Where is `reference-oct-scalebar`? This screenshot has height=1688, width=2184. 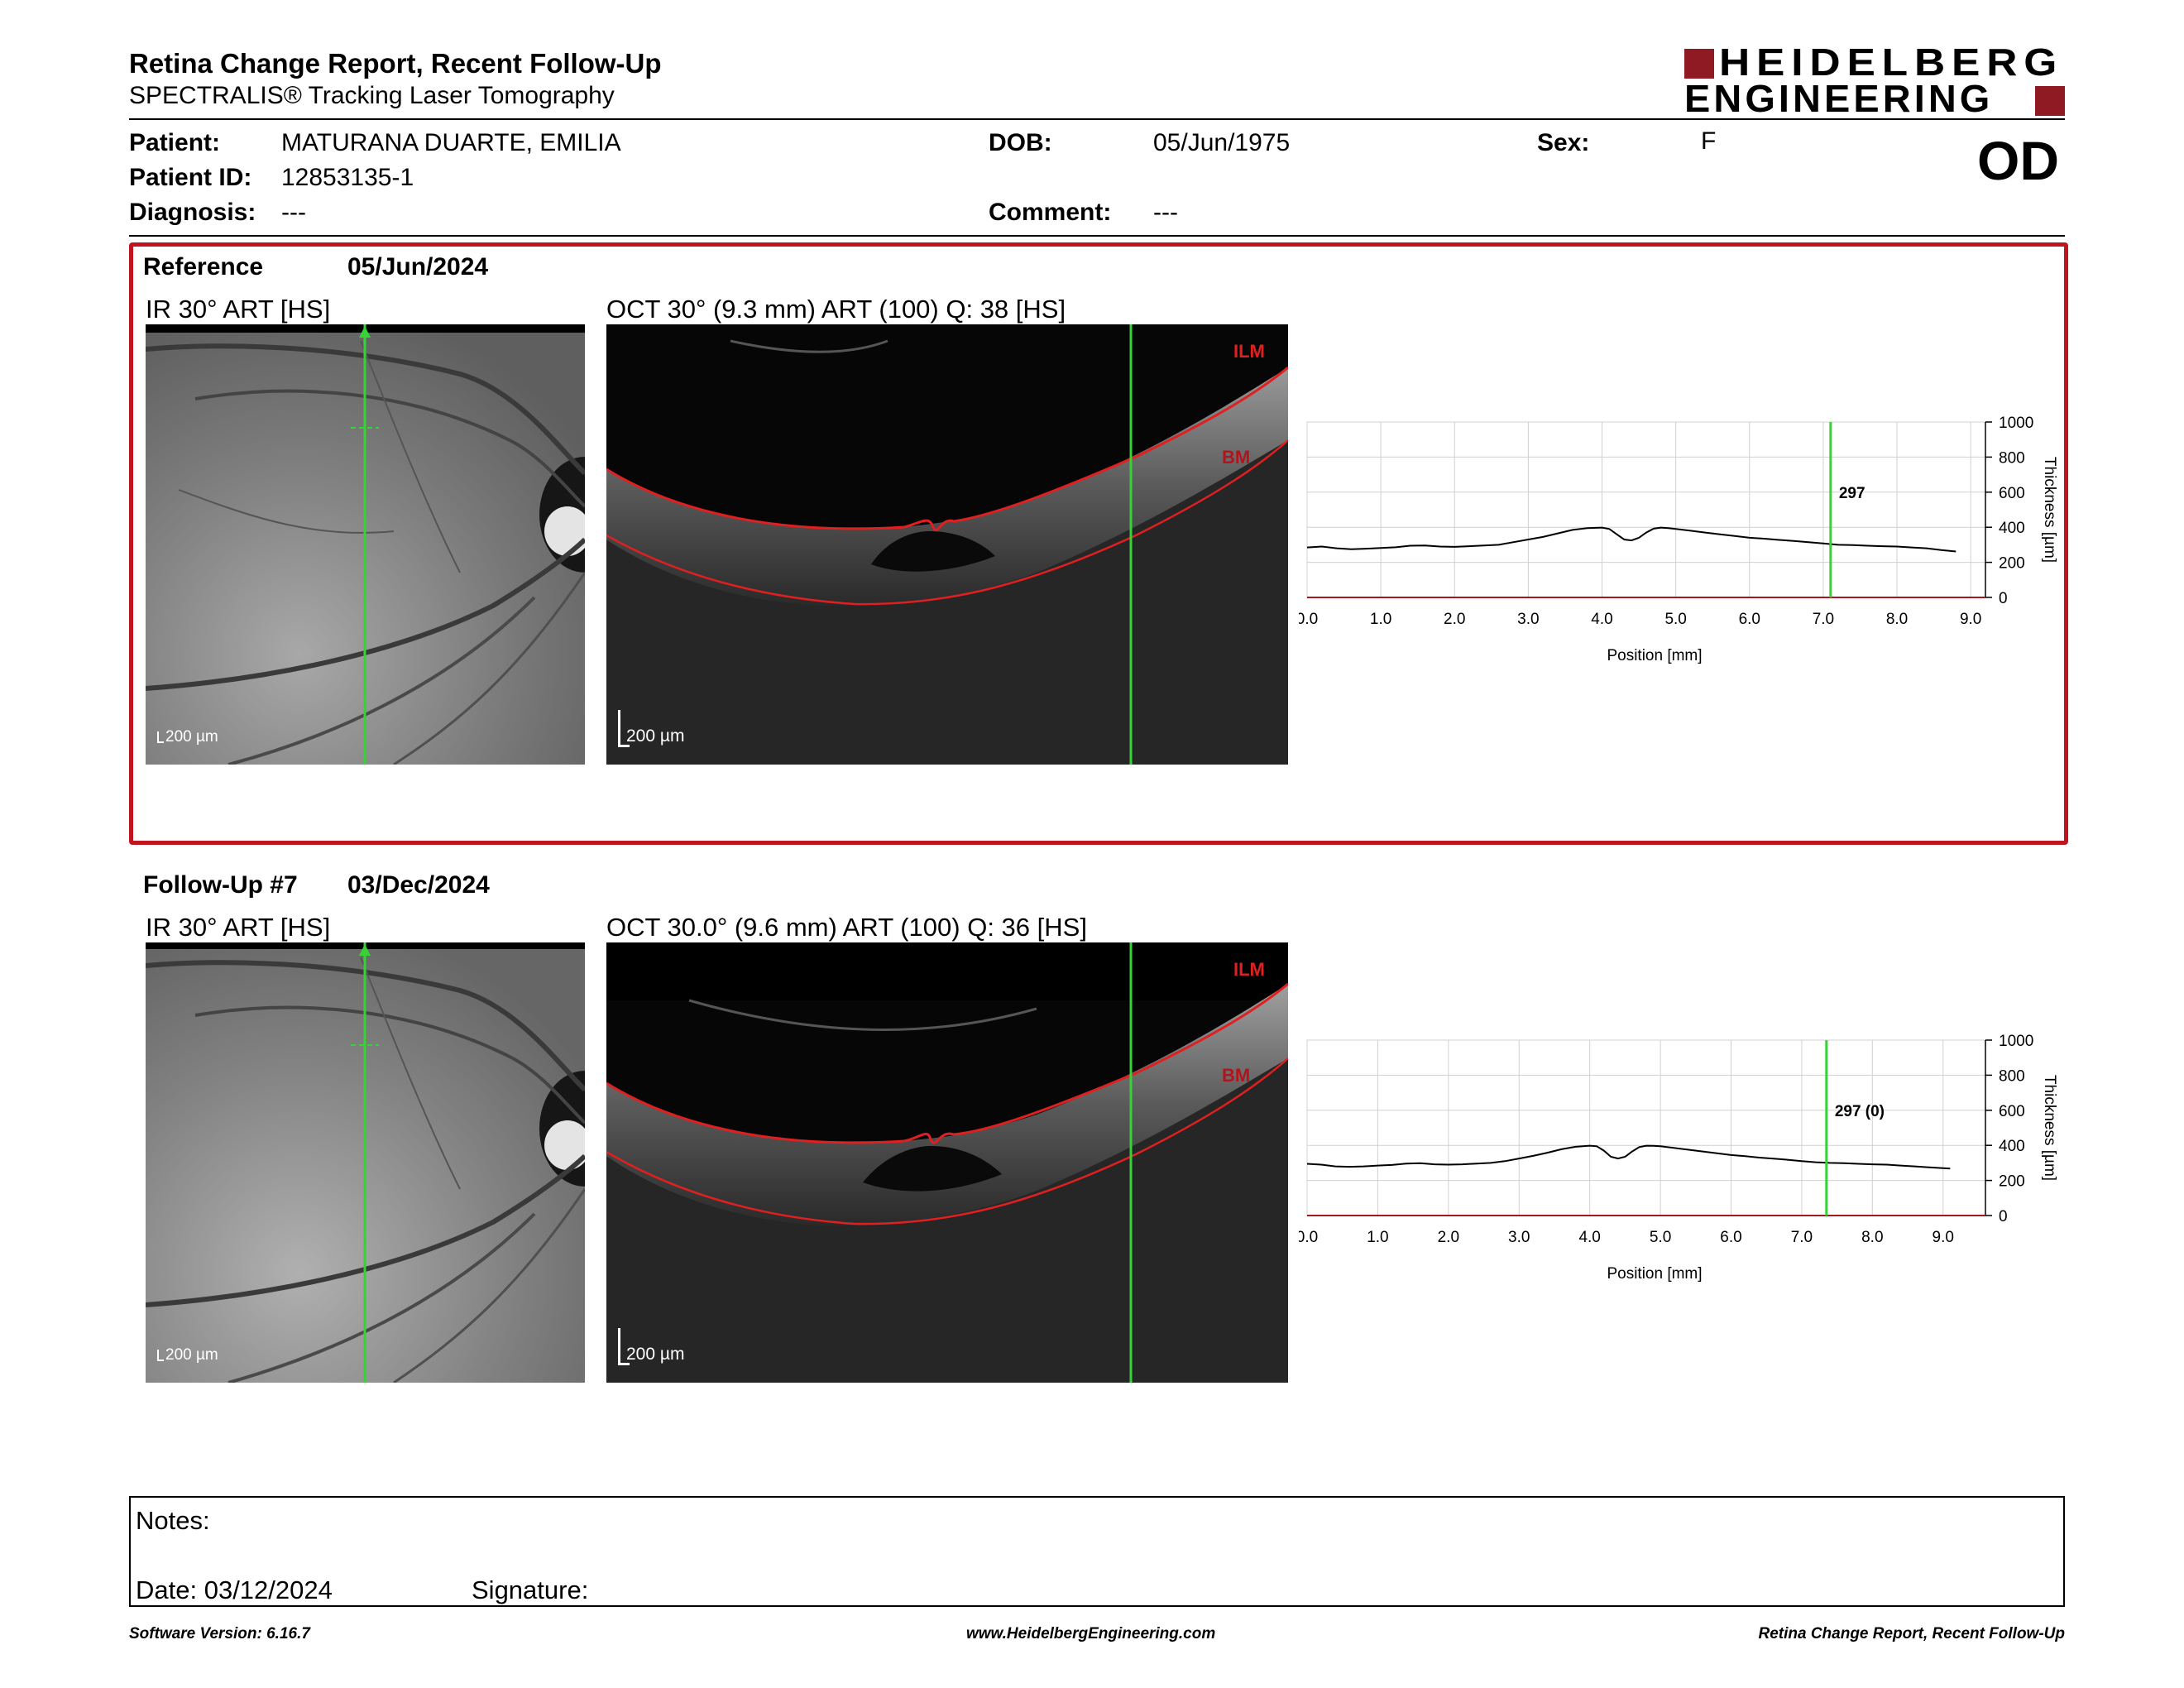 reference-oct-scalebar is located at coordinates (619, 728).